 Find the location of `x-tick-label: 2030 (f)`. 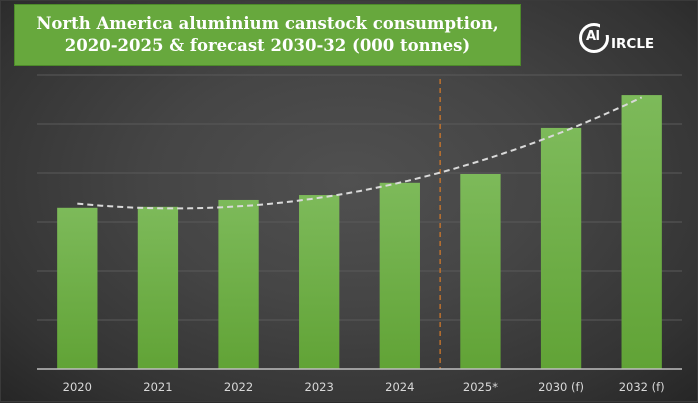

x-tick-label: 2030 (f) is located at coordinates (561, 387).